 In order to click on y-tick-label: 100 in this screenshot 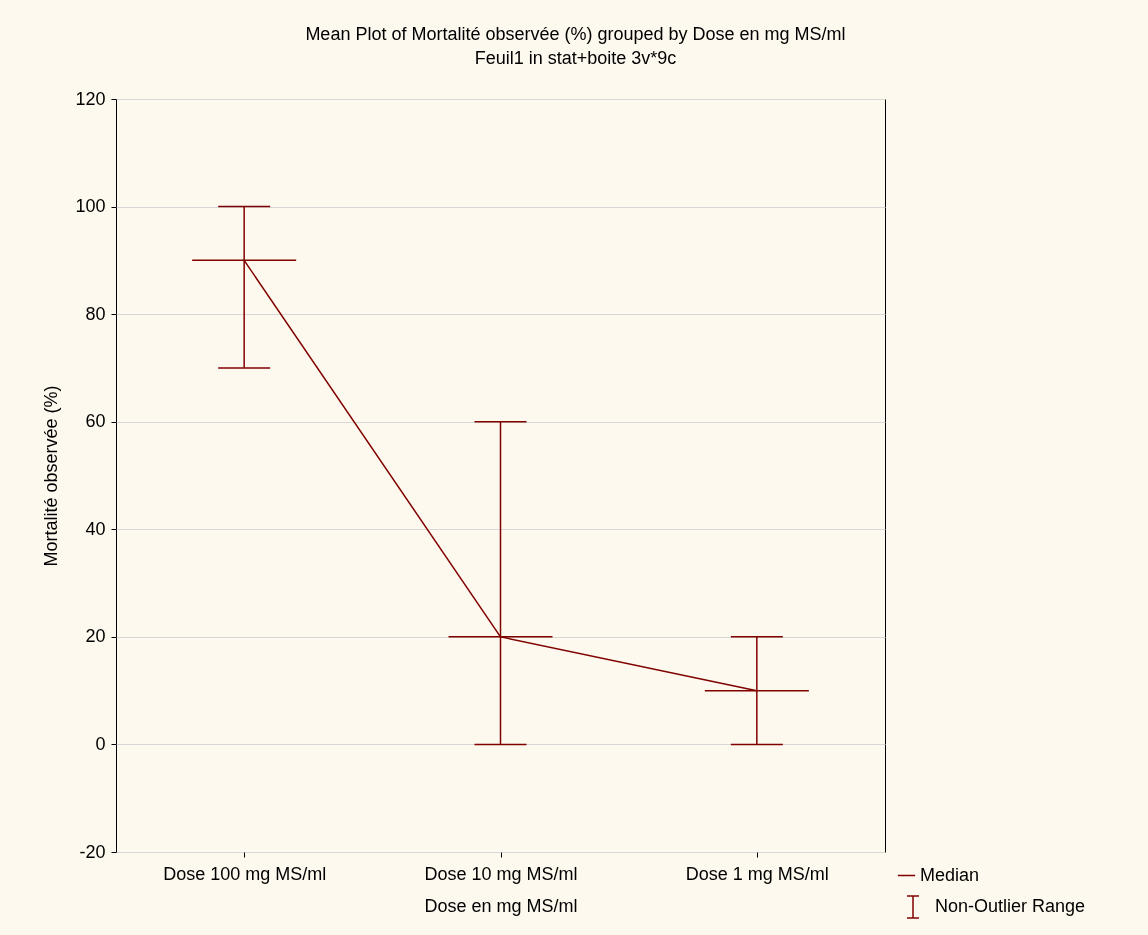, I will do `click(90, 206)`.